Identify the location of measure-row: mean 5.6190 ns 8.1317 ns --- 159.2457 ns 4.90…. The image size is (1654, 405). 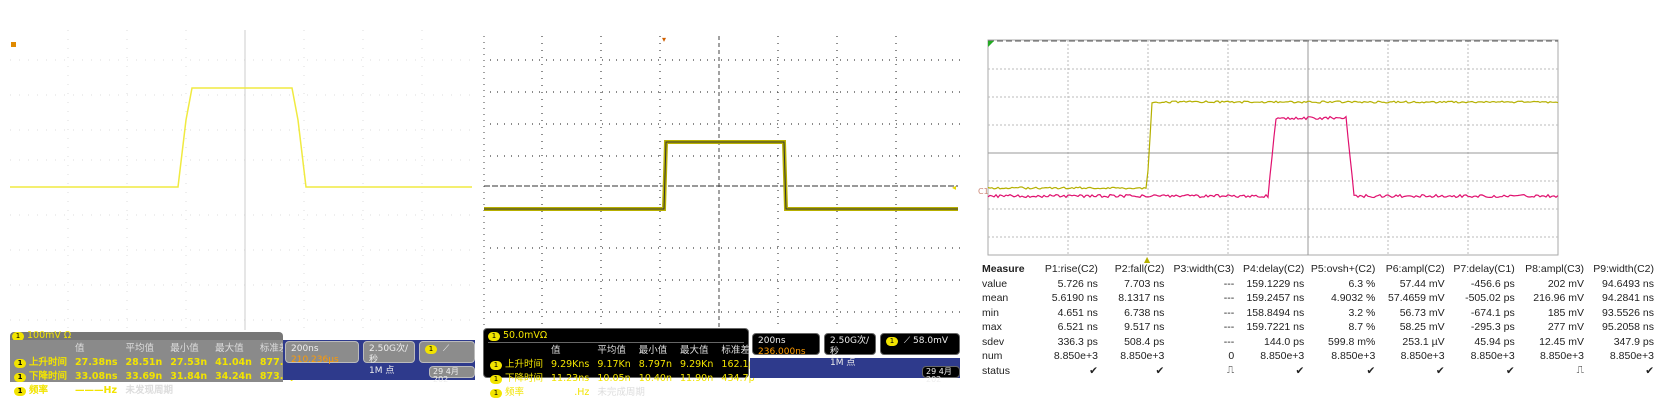
(1314, 298).